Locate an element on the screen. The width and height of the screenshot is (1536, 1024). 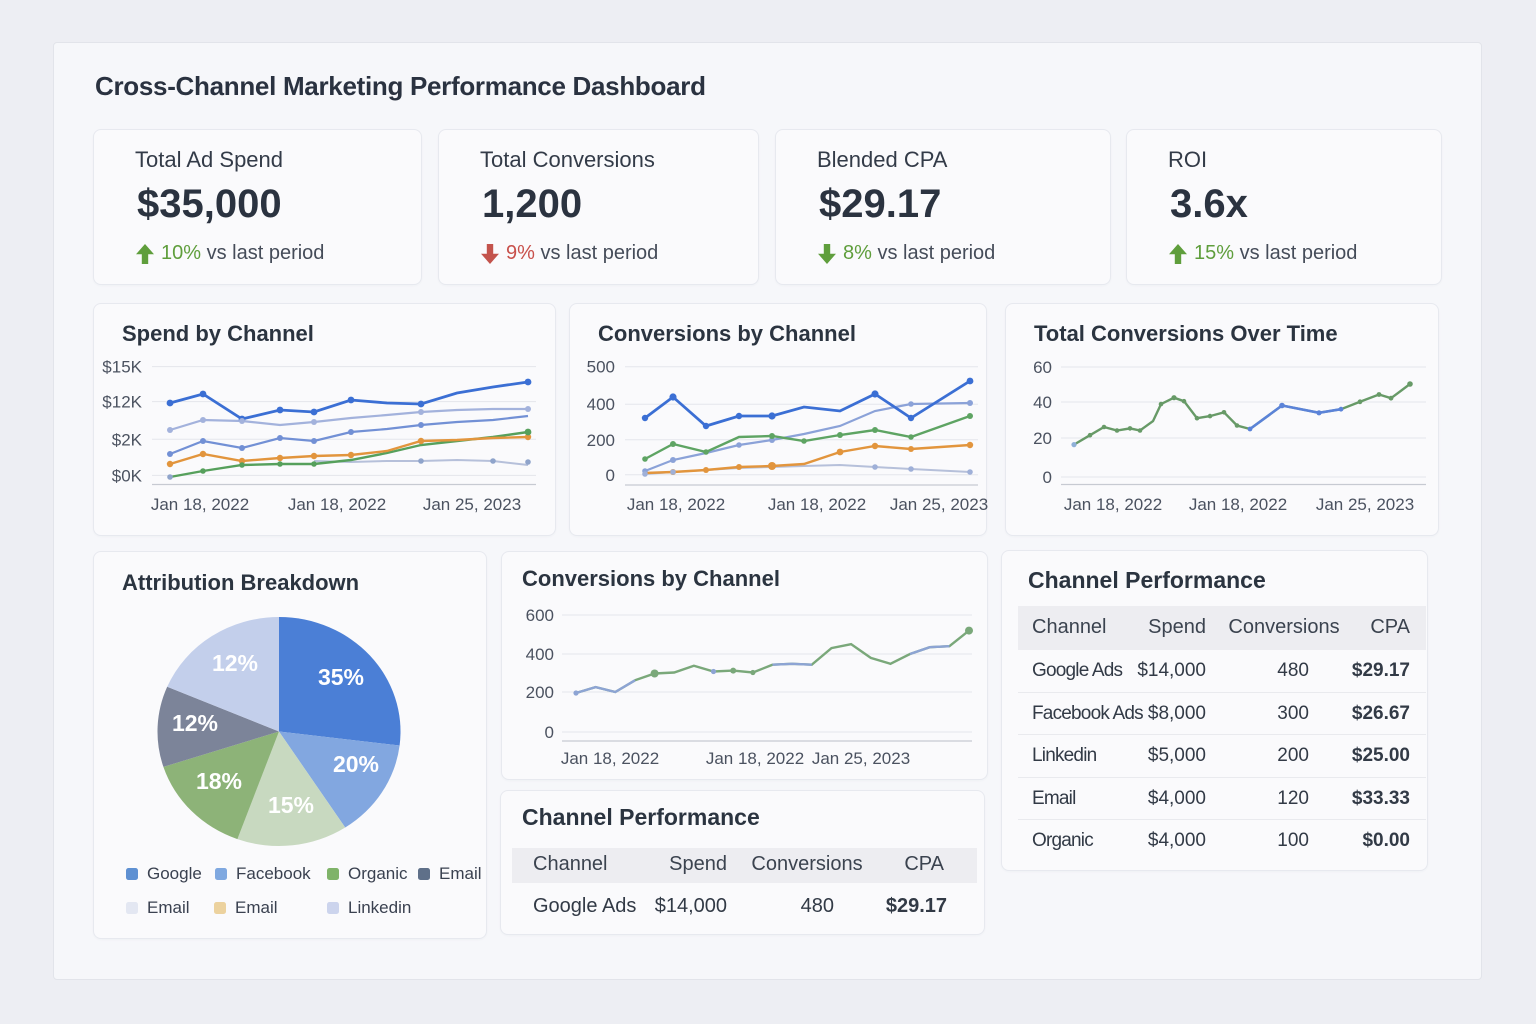
svg-text: 18% is located at coordinates (219, 781).